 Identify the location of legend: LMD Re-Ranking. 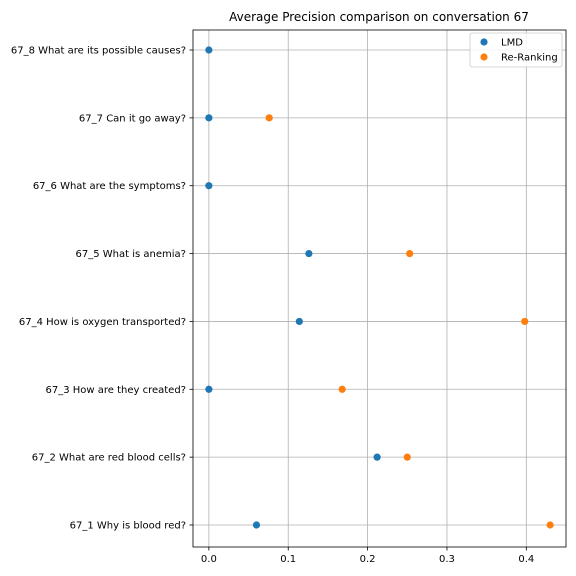
(516, 50).